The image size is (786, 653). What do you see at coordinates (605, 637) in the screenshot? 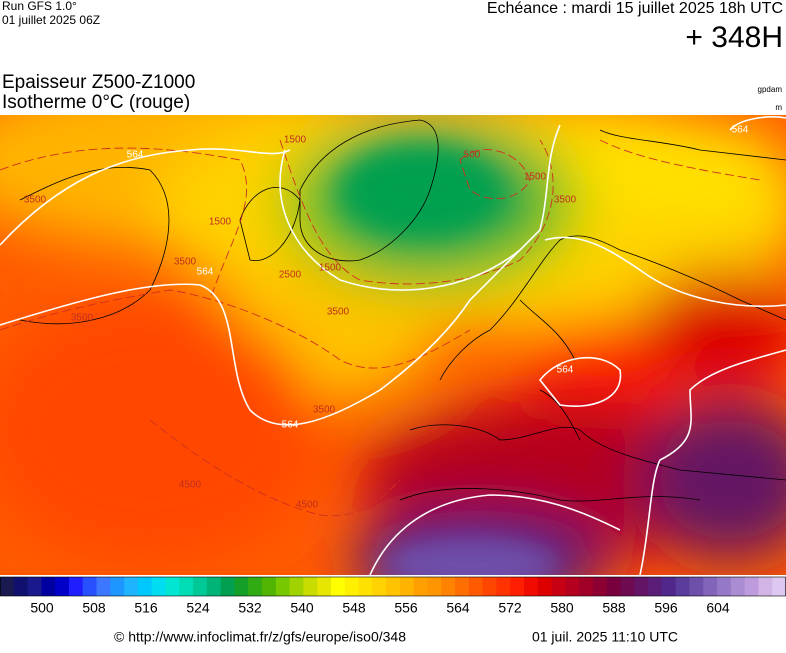
I see `footer-timestamp: 01 juil. 2025 11:10 UTC` at bounding box center [605, 637].